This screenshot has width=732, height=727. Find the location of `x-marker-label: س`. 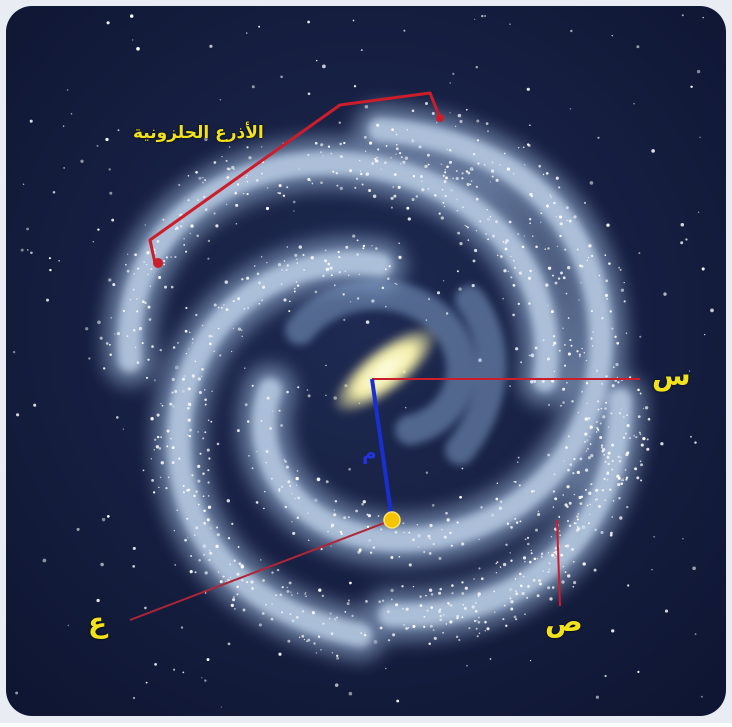

x-marker-label: س is located at coordinates (671, 375).